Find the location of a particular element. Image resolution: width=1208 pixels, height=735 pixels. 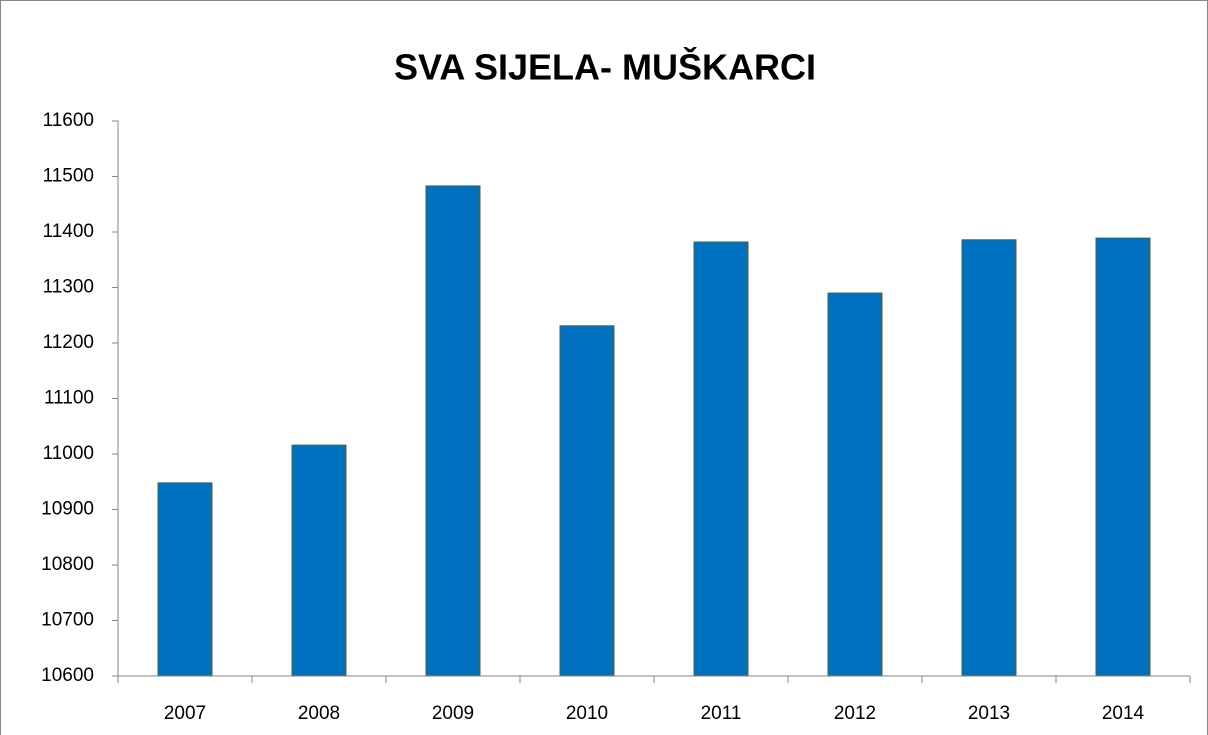

x-tick-label: 2008 is located at coordinates (319, 713).